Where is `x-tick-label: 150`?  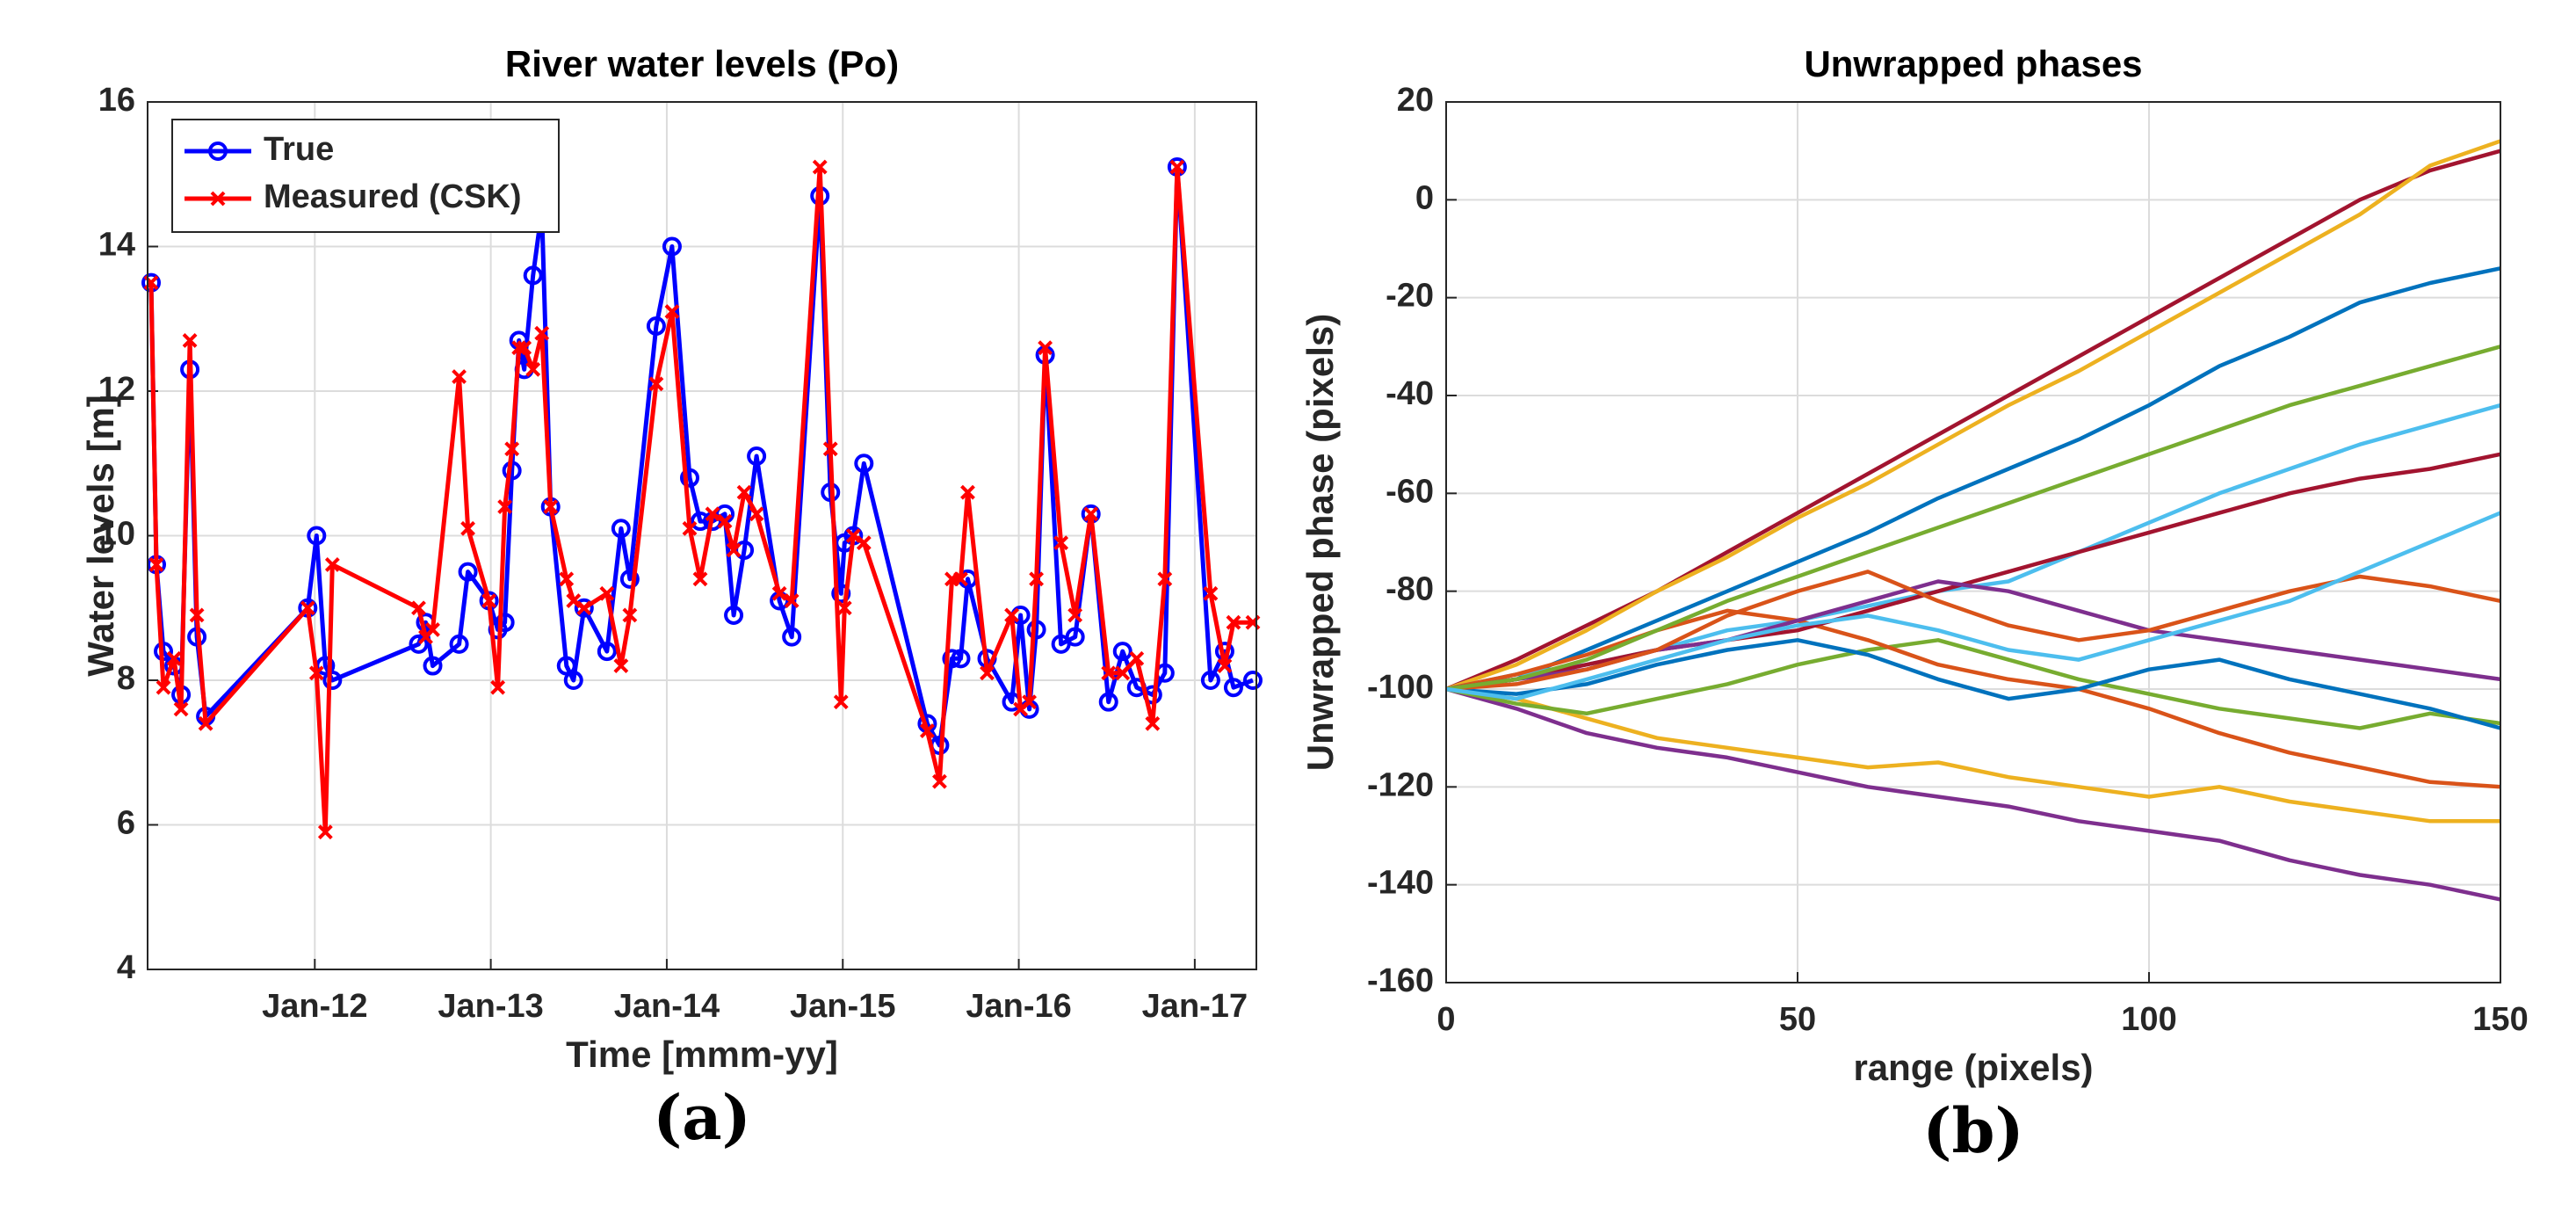
x-tick-label: 150 is located at coordinates (2500, 1020).